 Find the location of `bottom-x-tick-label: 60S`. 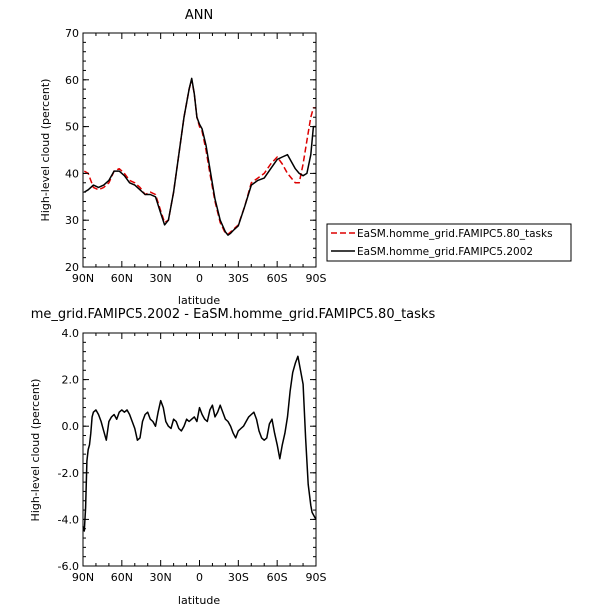

bottom-x-tick-label: 60S is located at coordinates (277, 577).